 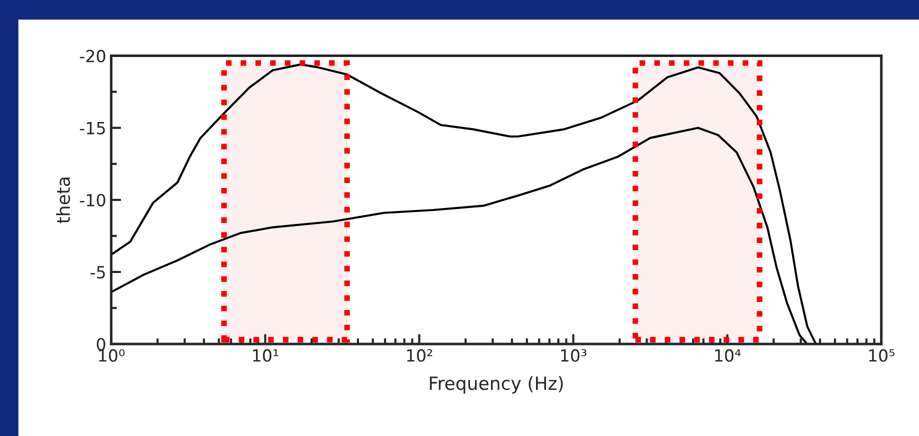 What do you see at coordinates (92, 128) in the screenshot?
I see `y-tick-label: -15` at bounding box center [92, 128].